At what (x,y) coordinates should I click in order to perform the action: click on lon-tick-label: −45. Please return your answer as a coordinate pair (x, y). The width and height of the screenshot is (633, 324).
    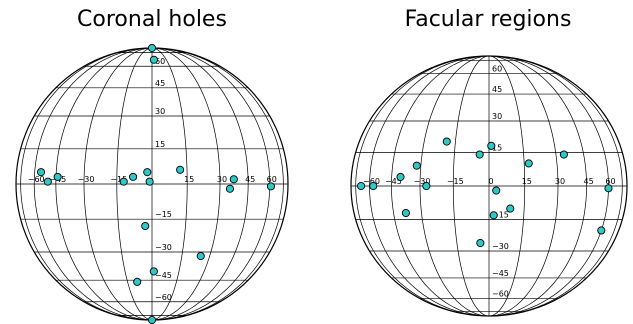
    Looking at the image, I should click on (393, 181).